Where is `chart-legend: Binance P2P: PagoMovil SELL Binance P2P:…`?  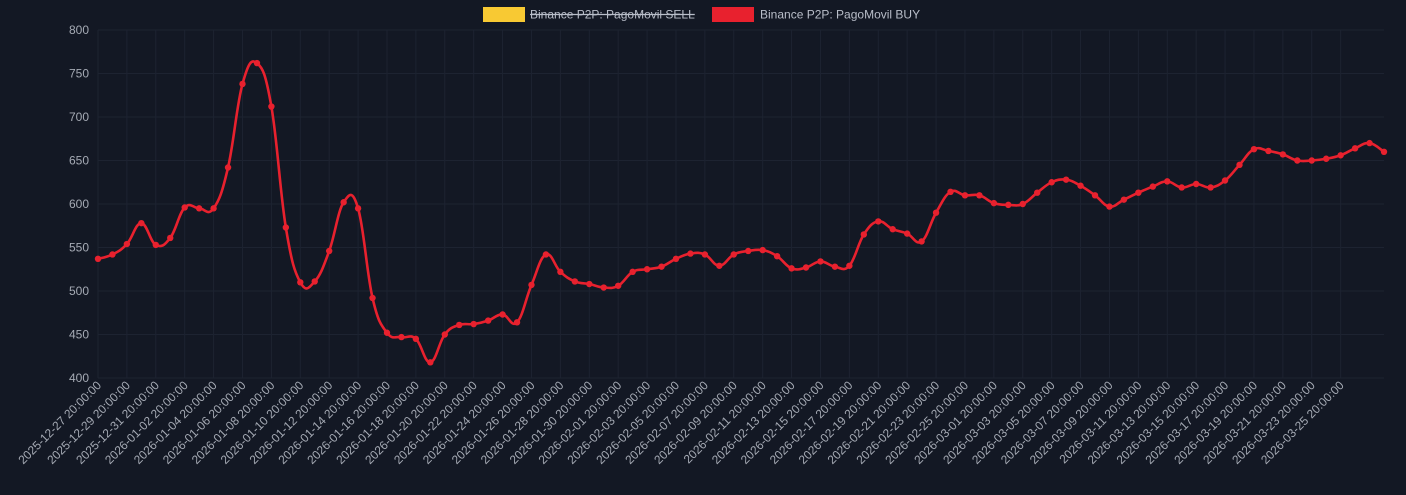 chart-legend: Binance P2P: PagoMovil SELL Binance P2P:… is located at coordinates (701, 14).